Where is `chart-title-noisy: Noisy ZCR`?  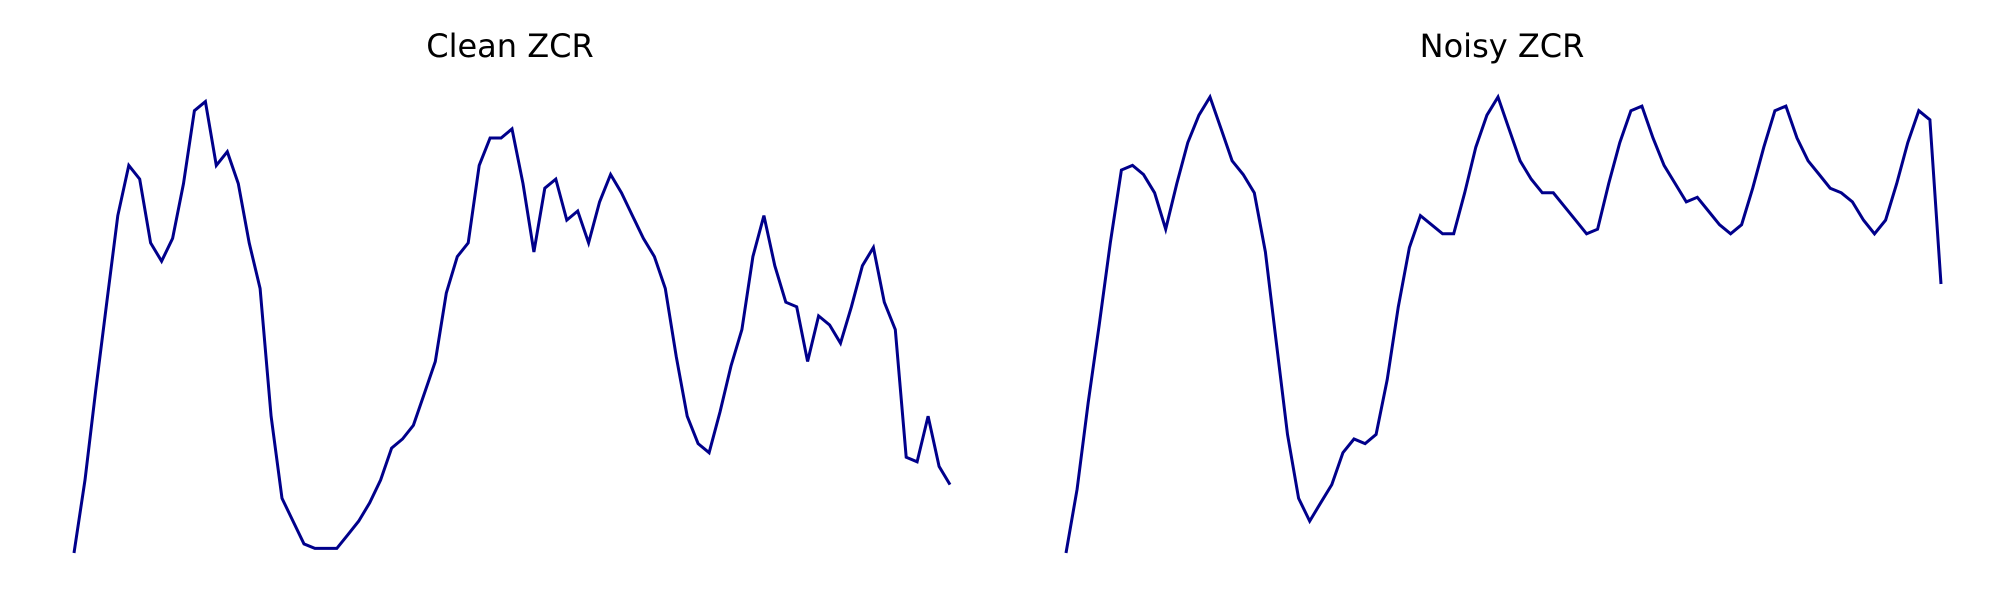
chart-title-noisy: Noisy ZCR is located at coordinates (1502, 46).